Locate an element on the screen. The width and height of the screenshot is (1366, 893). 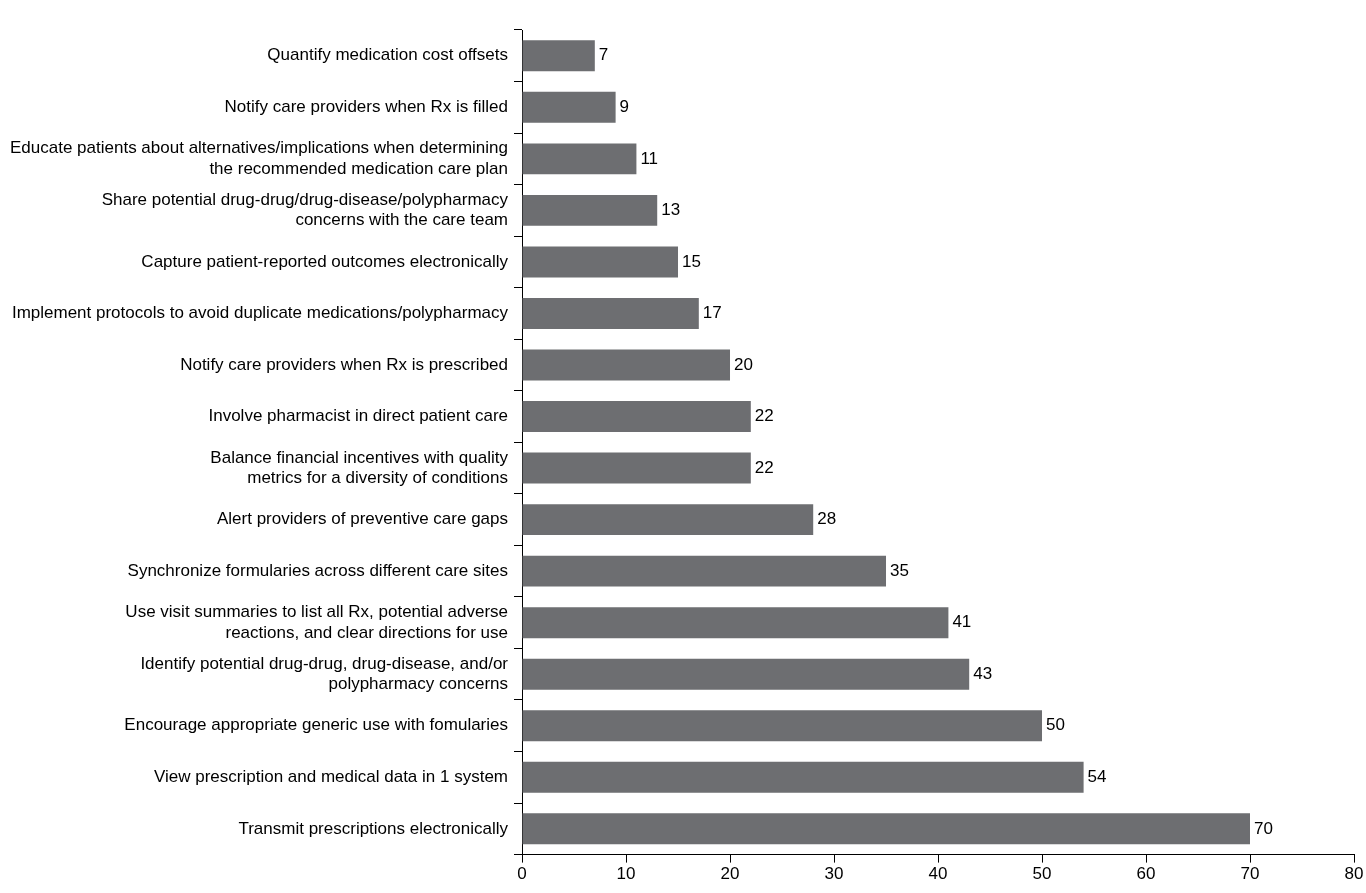
x-tick-label: 50 is located at coordinates (1042, 874).